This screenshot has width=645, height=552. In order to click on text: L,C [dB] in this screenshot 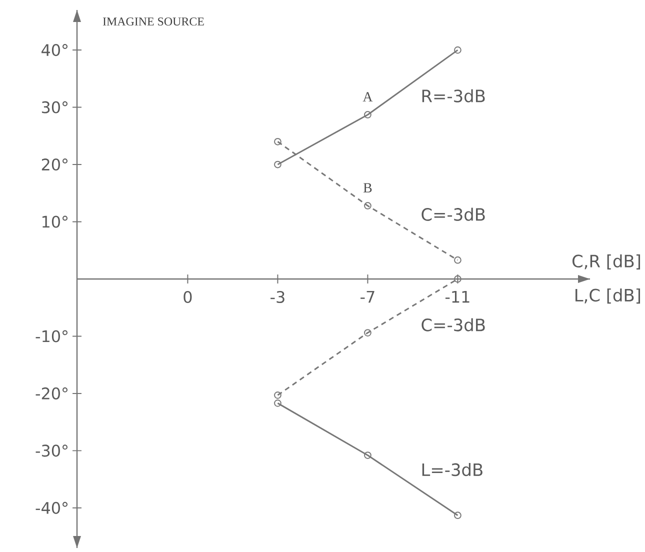, I will do `click(608, 296)`.